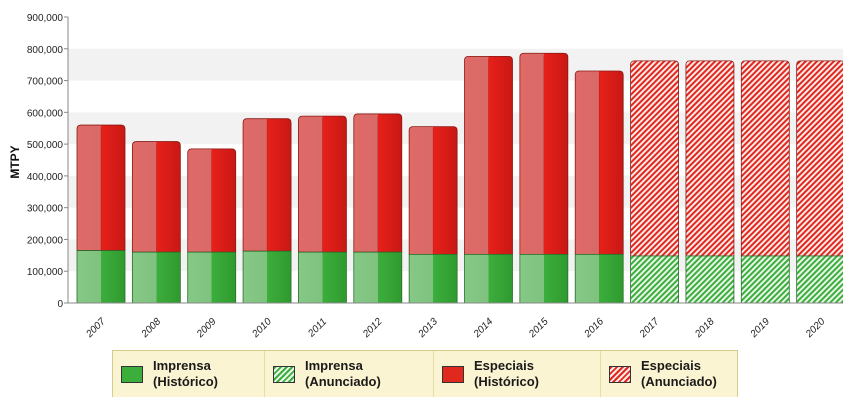 Image resolution: width=843 pixels, height=397 pixels. I want to click on y-tick-label: 700,000, so click(45, 82).